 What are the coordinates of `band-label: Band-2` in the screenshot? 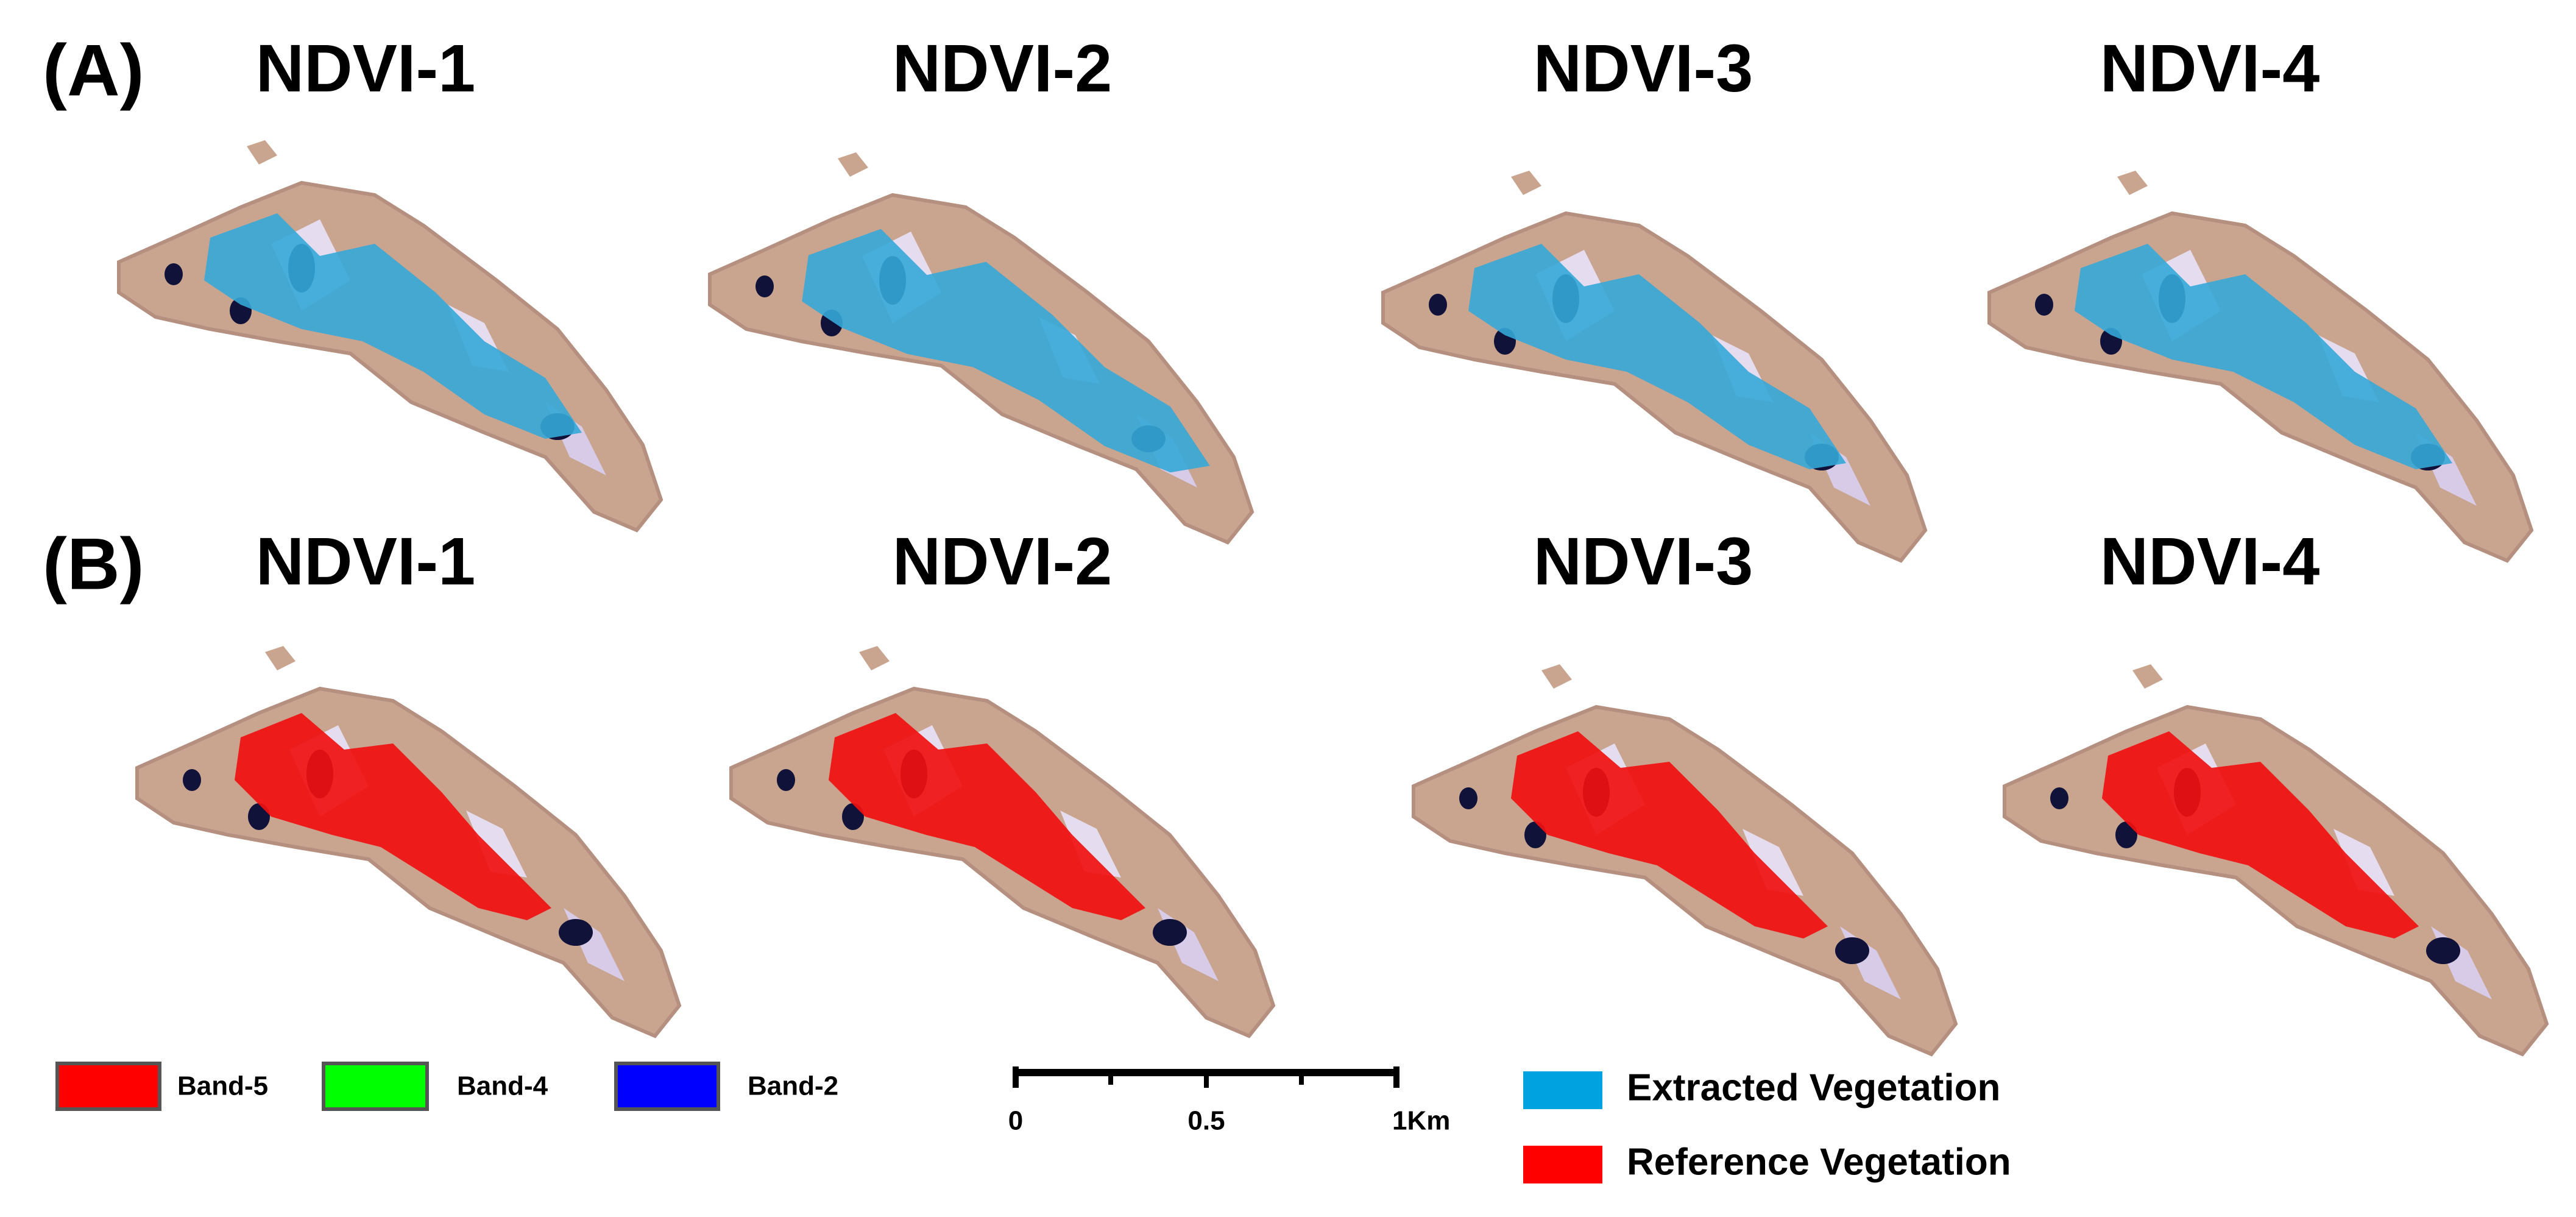 It's located at (793, 1086).